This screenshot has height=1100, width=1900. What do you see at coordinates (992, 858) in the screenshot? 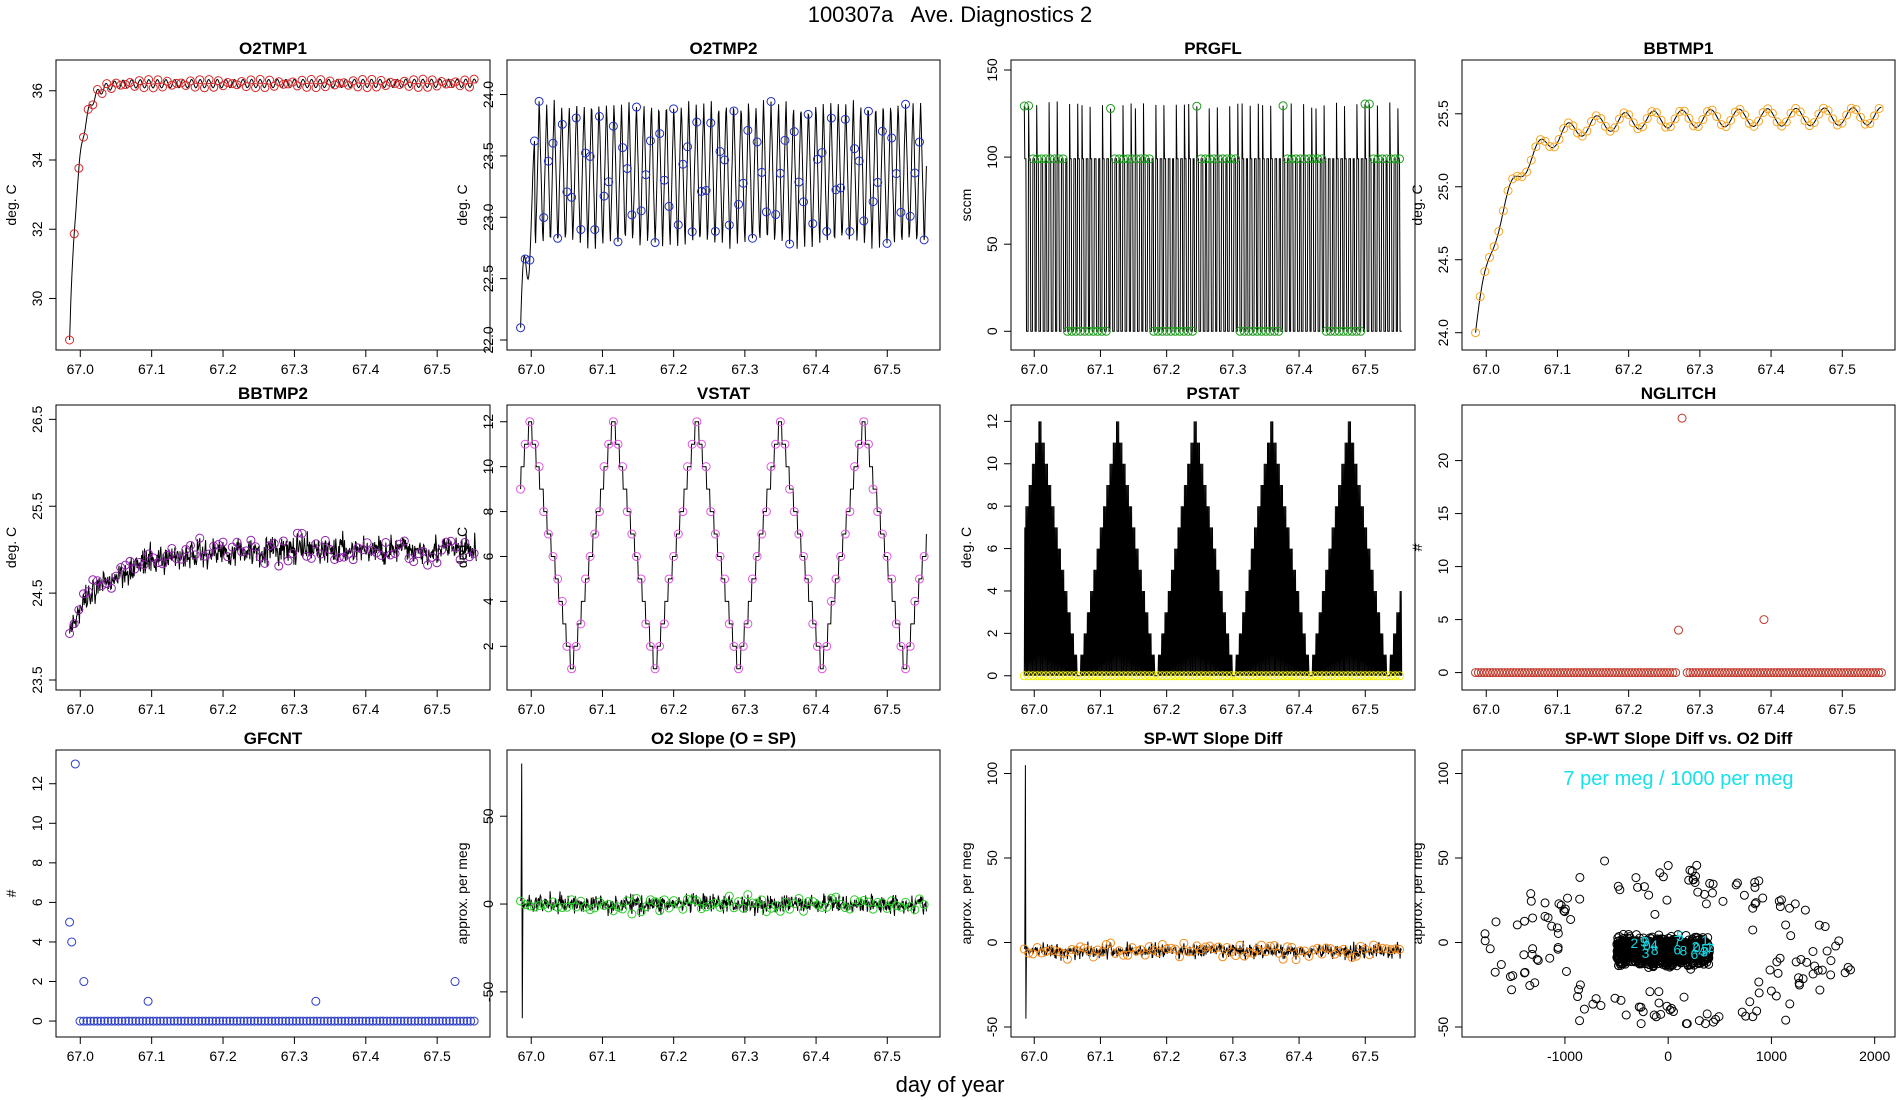
I see `y-tick-label: 50` at bounding box center [992, 858].